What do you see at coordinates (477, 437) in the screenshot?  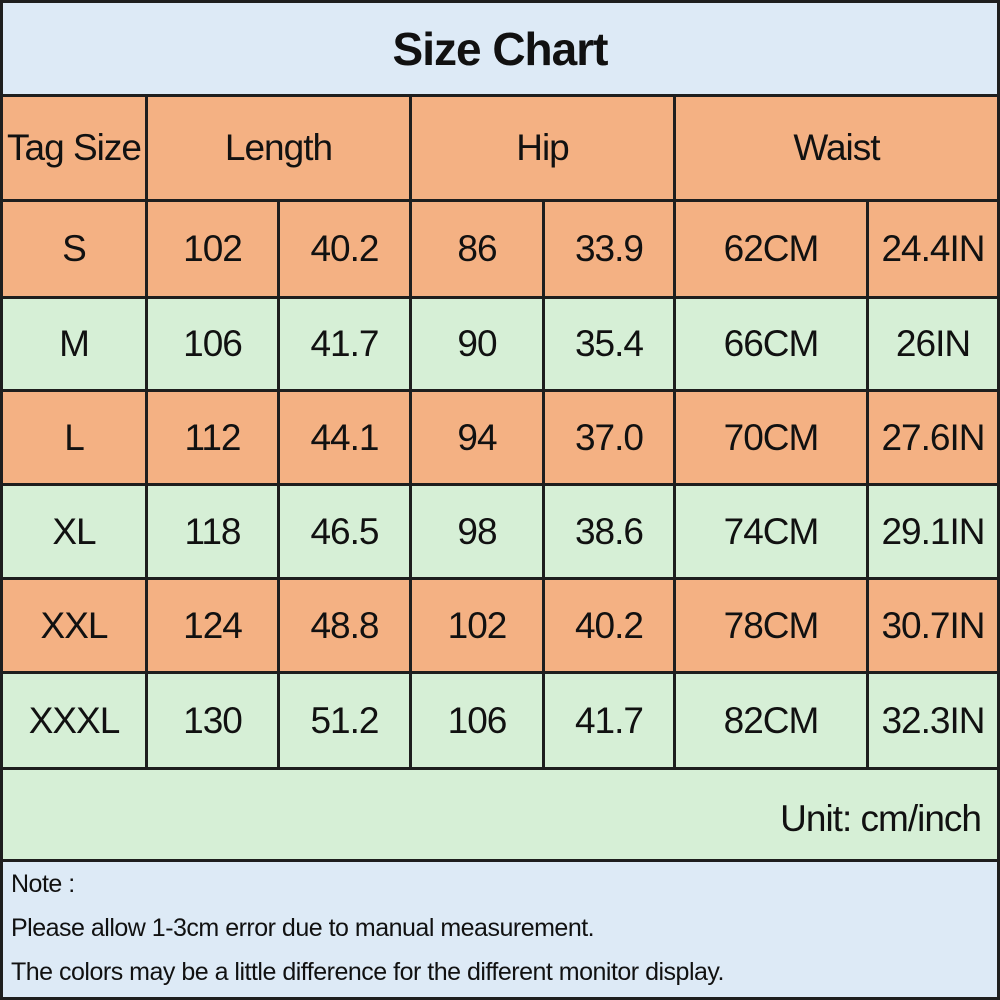 I see `table-cell: 94` at bounding box center [477, 437].